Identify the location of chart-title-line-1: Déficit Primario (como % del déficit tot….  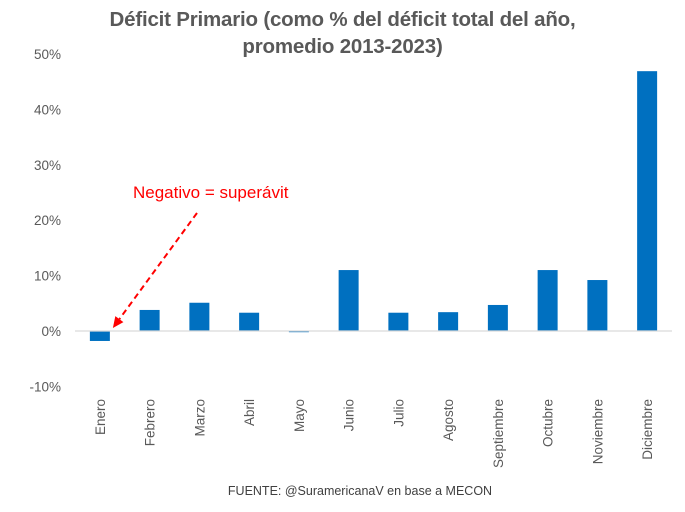
(342, 19).